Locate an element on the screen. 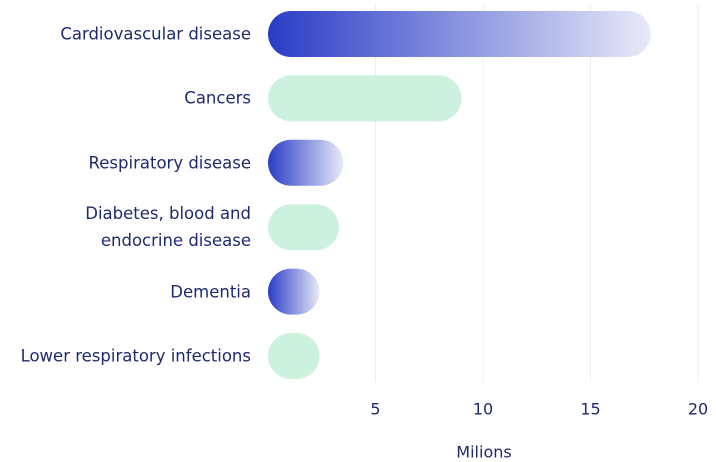 This screenshot has width=716, height=462. x-tick-label: 10 is located at coordinates (483, 409).